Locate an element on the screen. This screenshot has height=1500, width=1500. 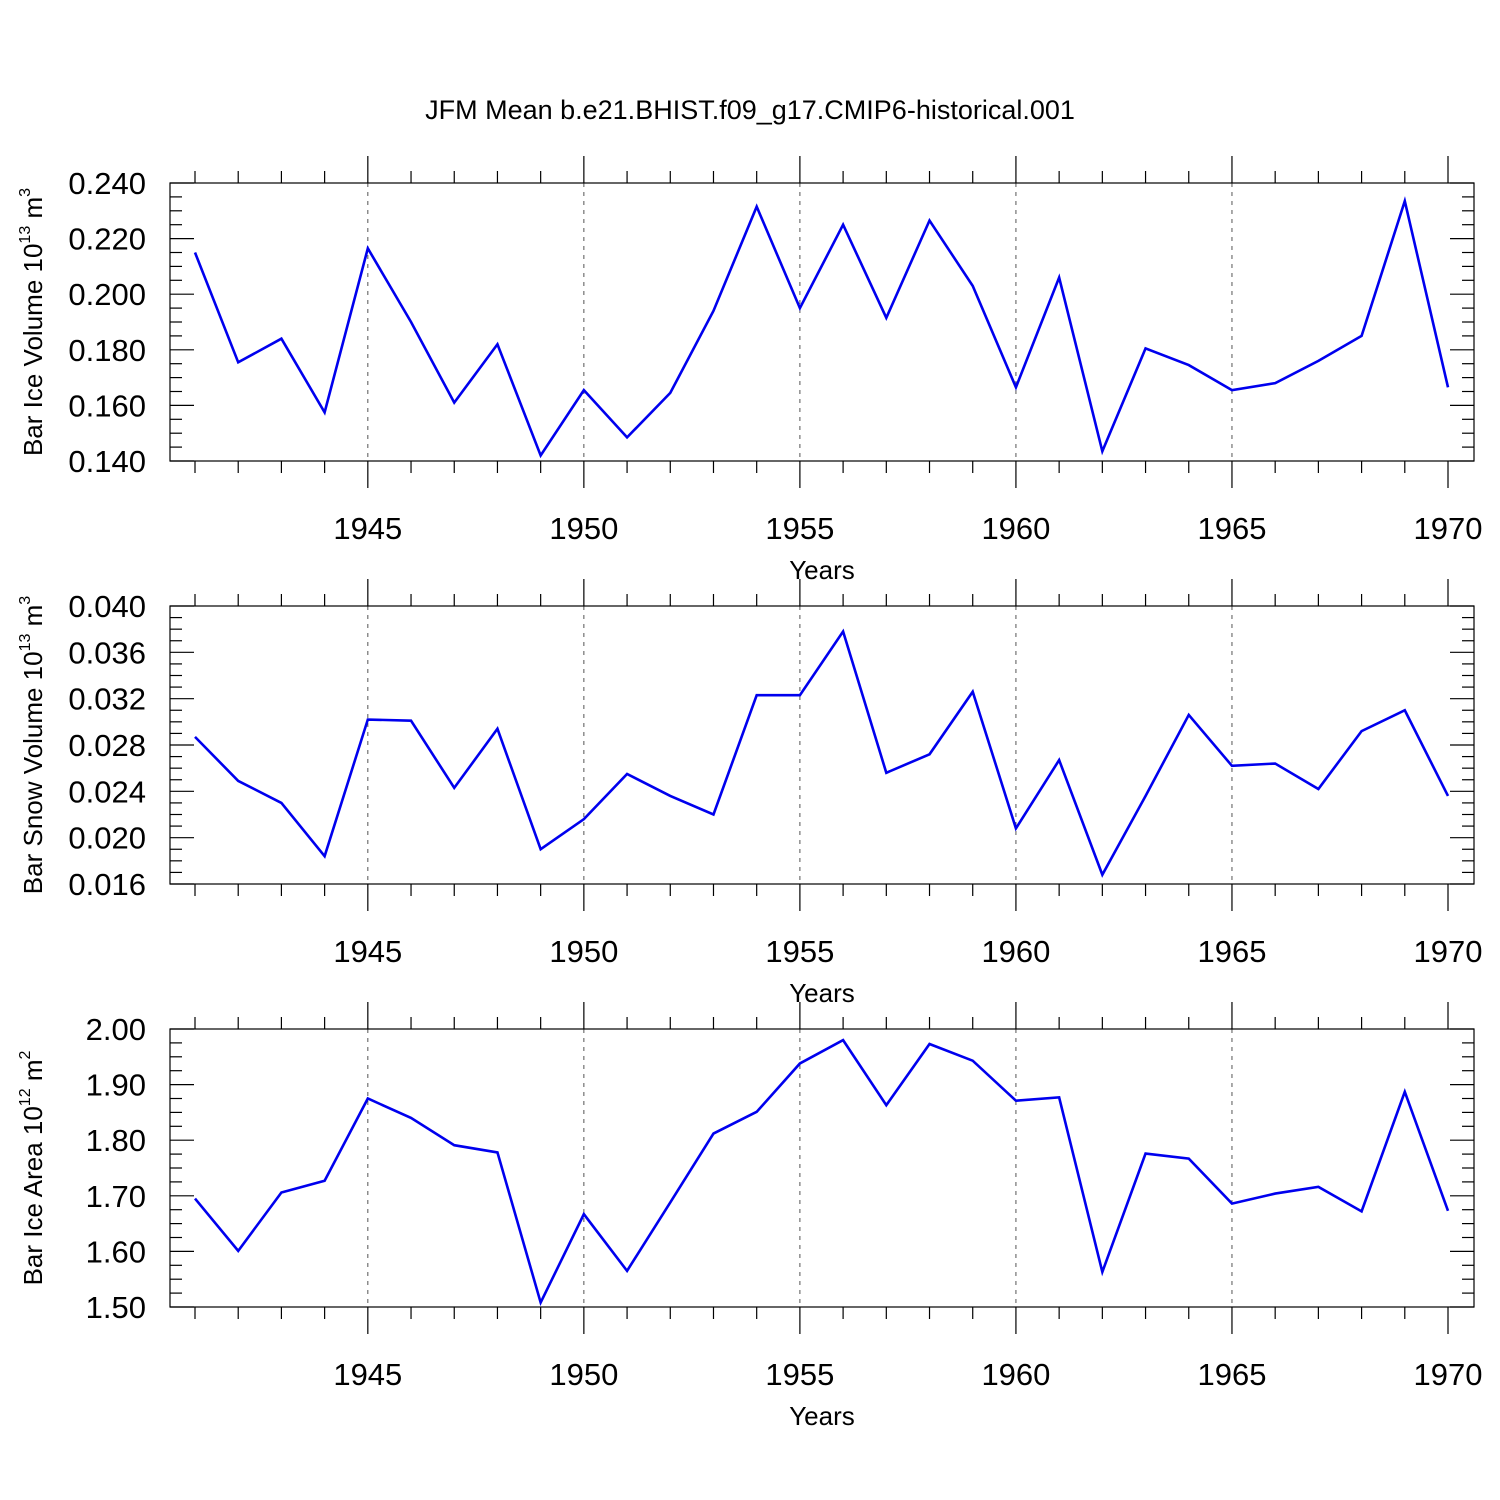
y-tick-label: 0.028 is located at coordinates (107, 745).